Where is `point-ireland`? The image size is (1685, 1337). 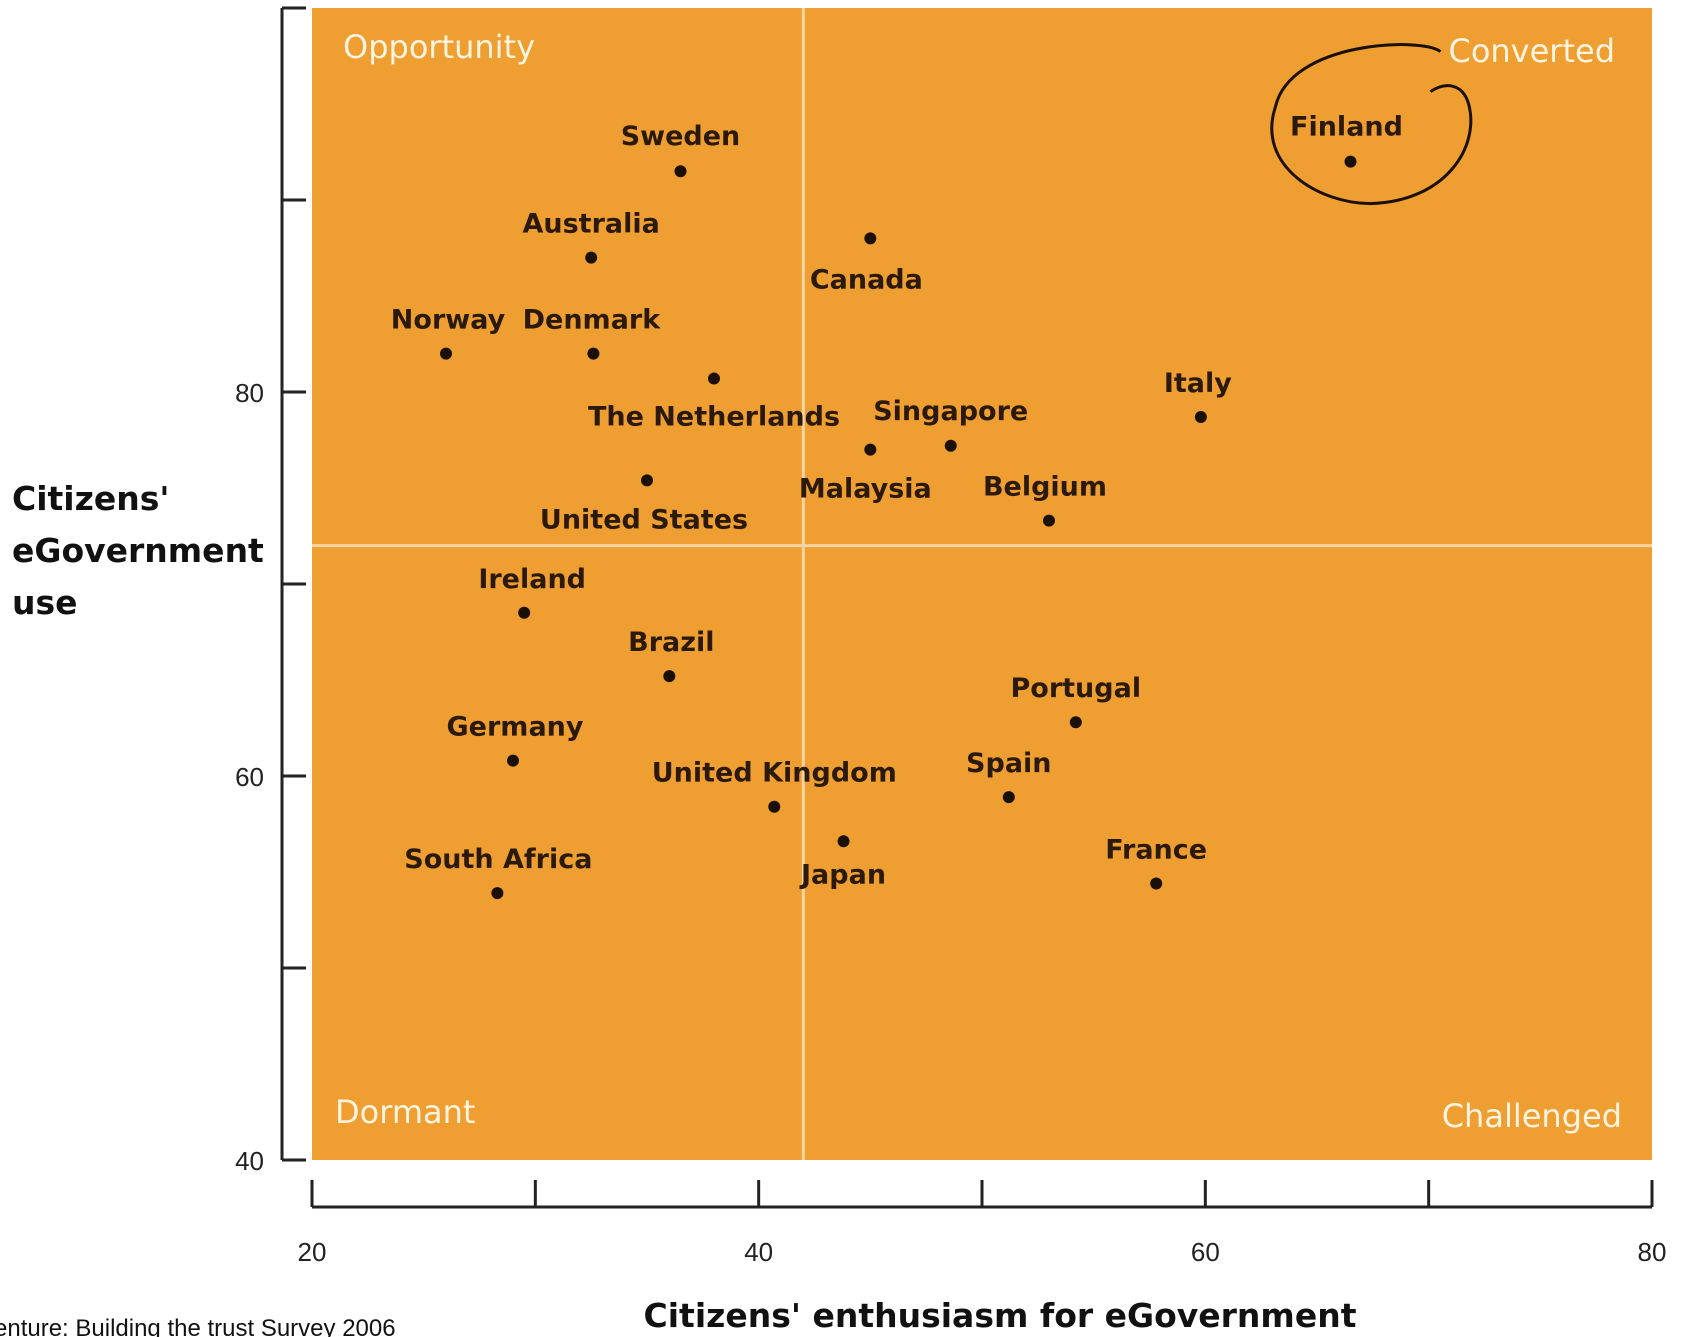
point-ireland is located at coordinates (524, 612).